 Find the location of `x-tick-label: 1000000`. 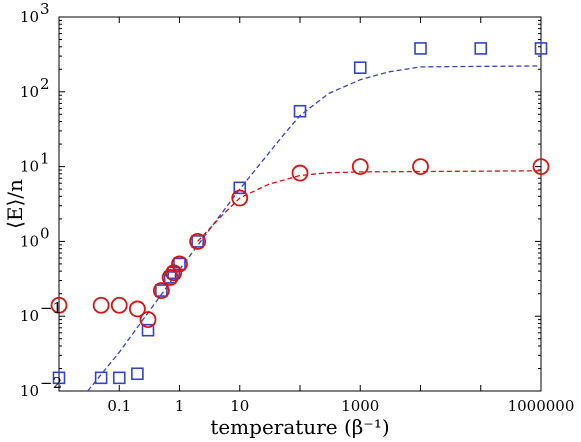

x-tick-label: 1000000 is located at coordinates (541, 406).